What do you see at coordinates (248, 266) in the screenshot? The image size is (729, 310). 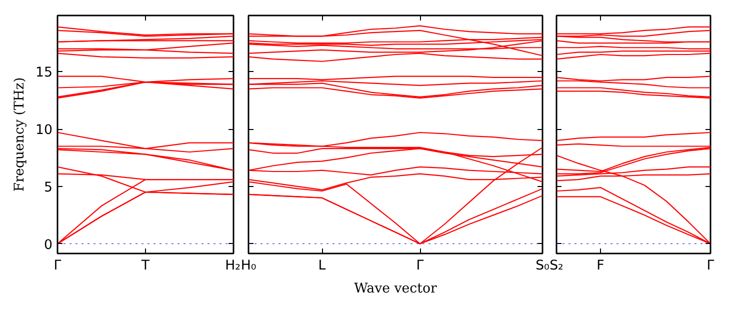 I see `x-tick-label: H₀` at bounding box center [248, 266].